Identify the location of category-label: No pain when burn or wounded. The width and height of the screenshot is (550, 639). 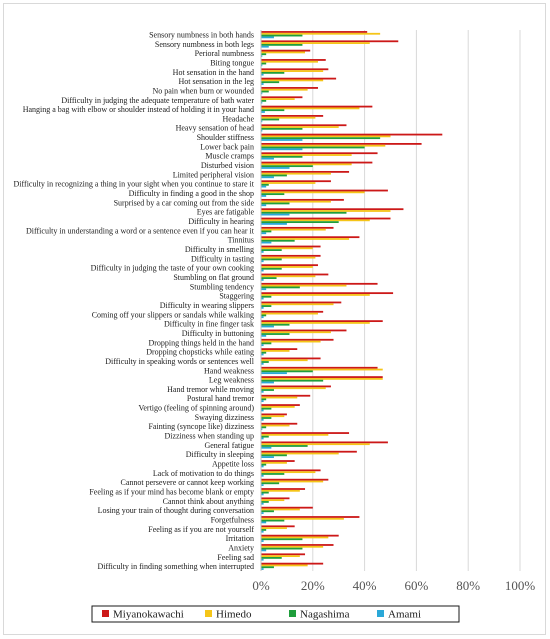
(203, 90).